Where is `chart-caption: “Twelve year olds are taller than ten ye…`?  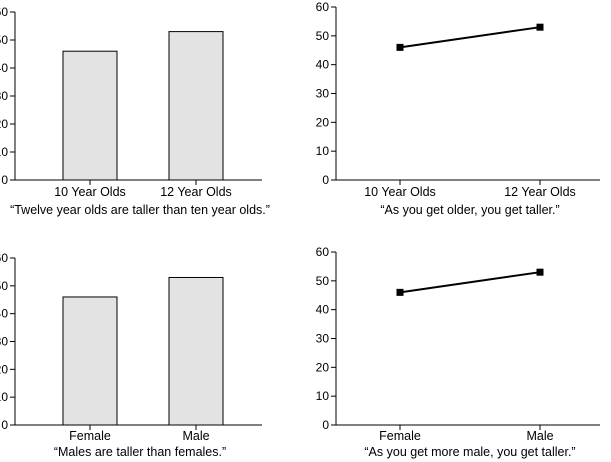
chart-caption: “Twelve year olds are taller than ten ye… is located at coordinates (140, 210).